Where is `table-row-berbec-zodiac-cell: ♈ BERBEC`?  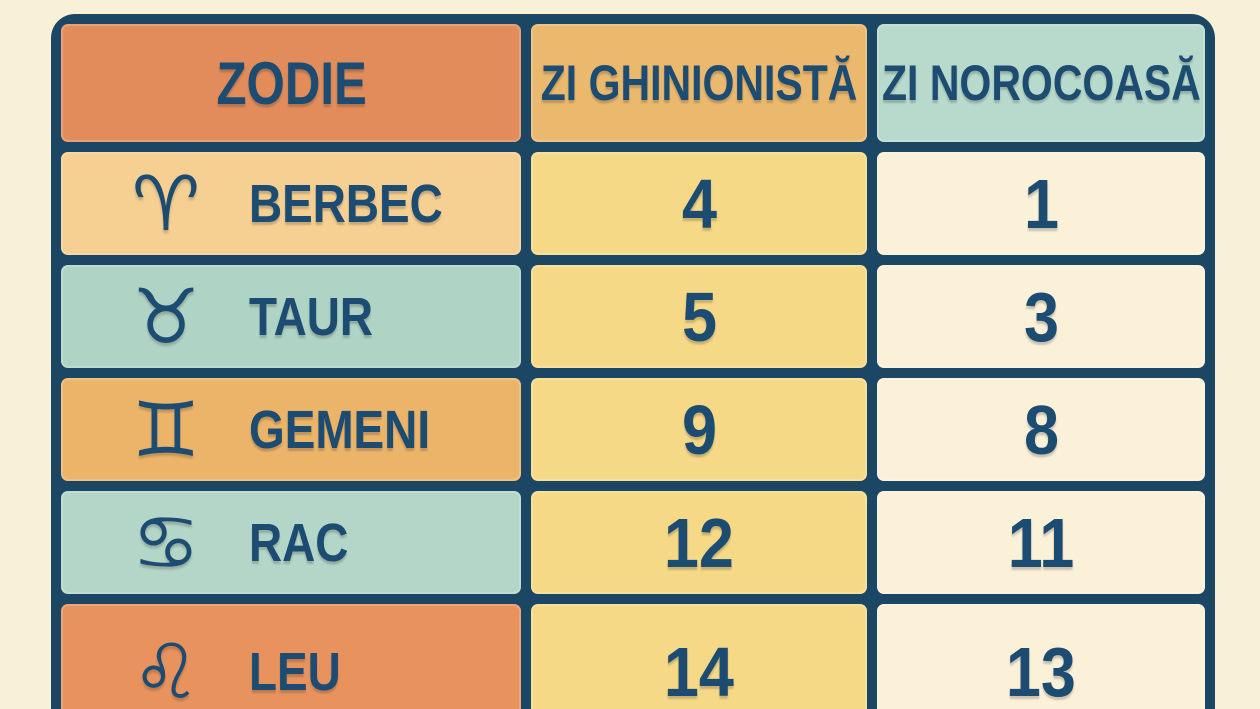
table-row-berbec-zodiac-cell: ♈ BERBEC is located at coordinates (291, 203).